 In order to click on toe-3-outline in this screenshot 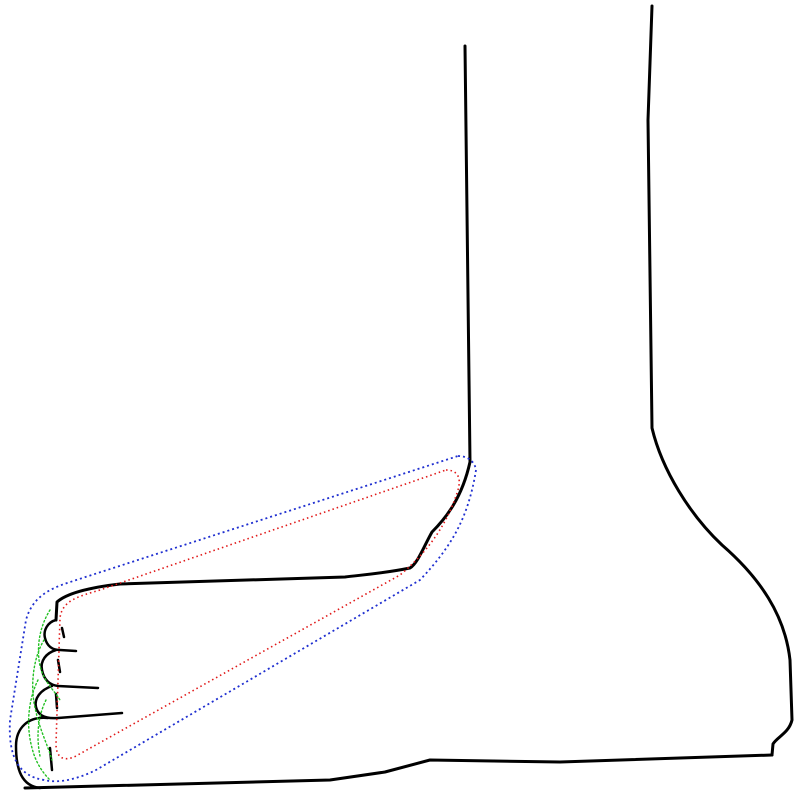, I will do `click(79, 702)`.